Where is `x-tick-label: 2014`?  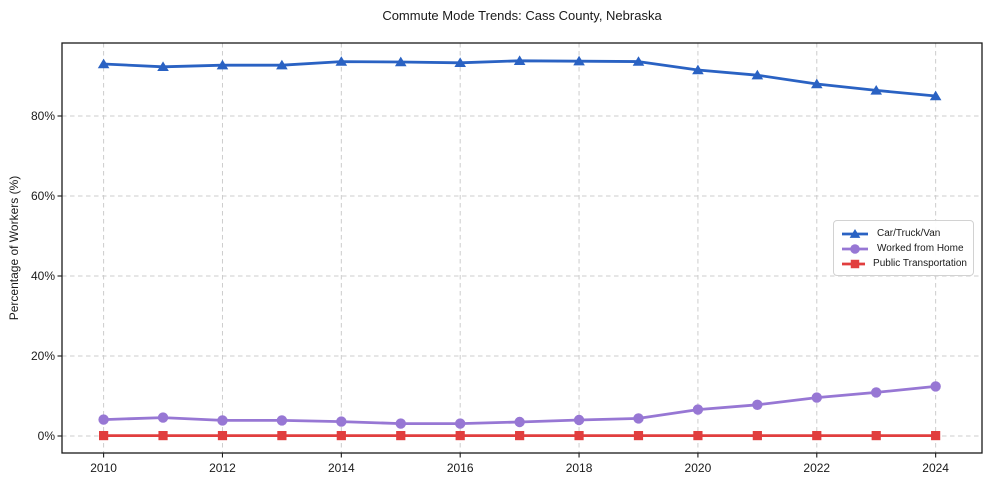 x-tick-label: 2014 is located at coordinates (341, 468).